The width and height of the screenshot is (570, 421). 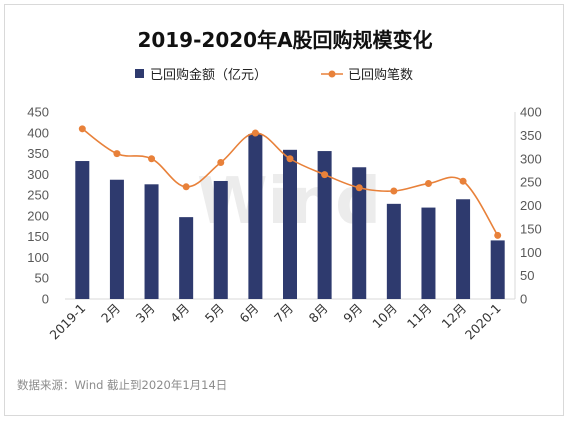 What do you see at coordinates (531, 182) in the screenshot?
I see `right-tick-label: 250` at bounding box center [531, 182].